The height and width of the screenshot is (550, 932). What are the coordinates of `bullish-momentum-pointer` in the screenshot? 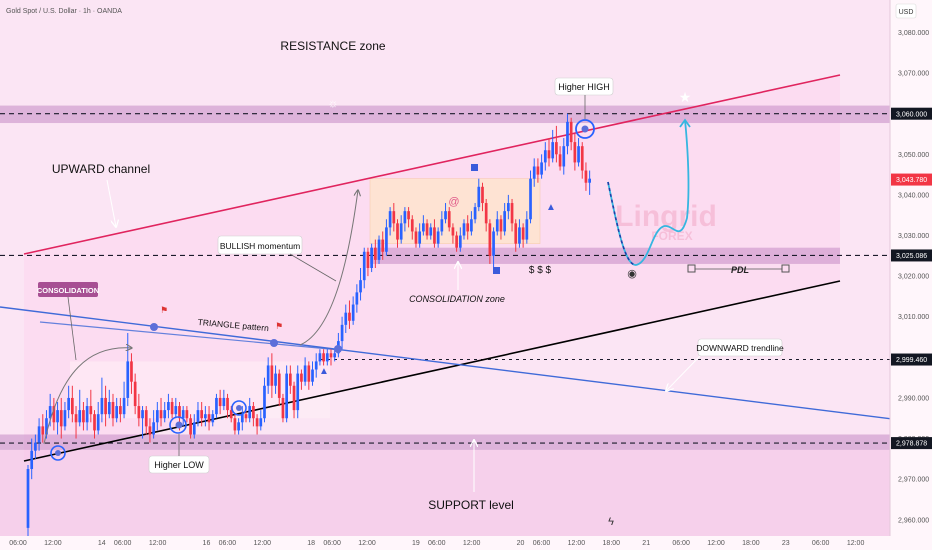 It's located at (313, 267).